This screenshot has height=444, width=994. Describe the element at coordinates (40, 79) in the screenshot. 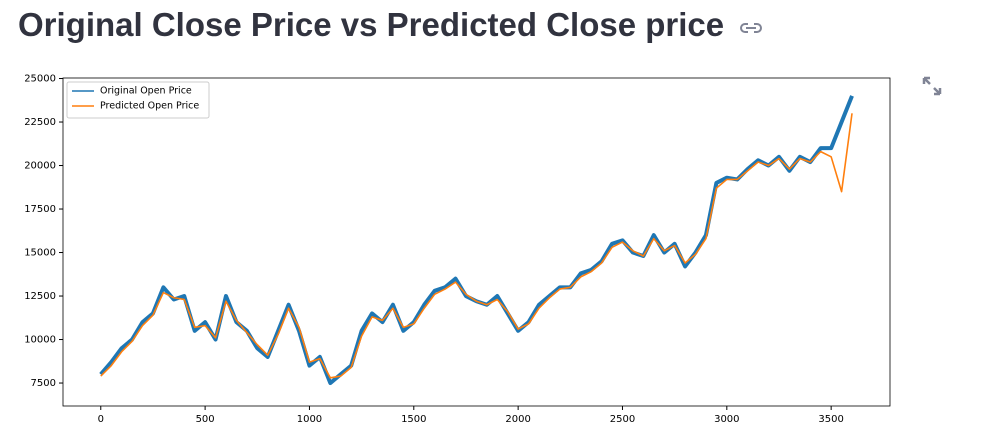

I see `y-tick-label: 25000` at that location.